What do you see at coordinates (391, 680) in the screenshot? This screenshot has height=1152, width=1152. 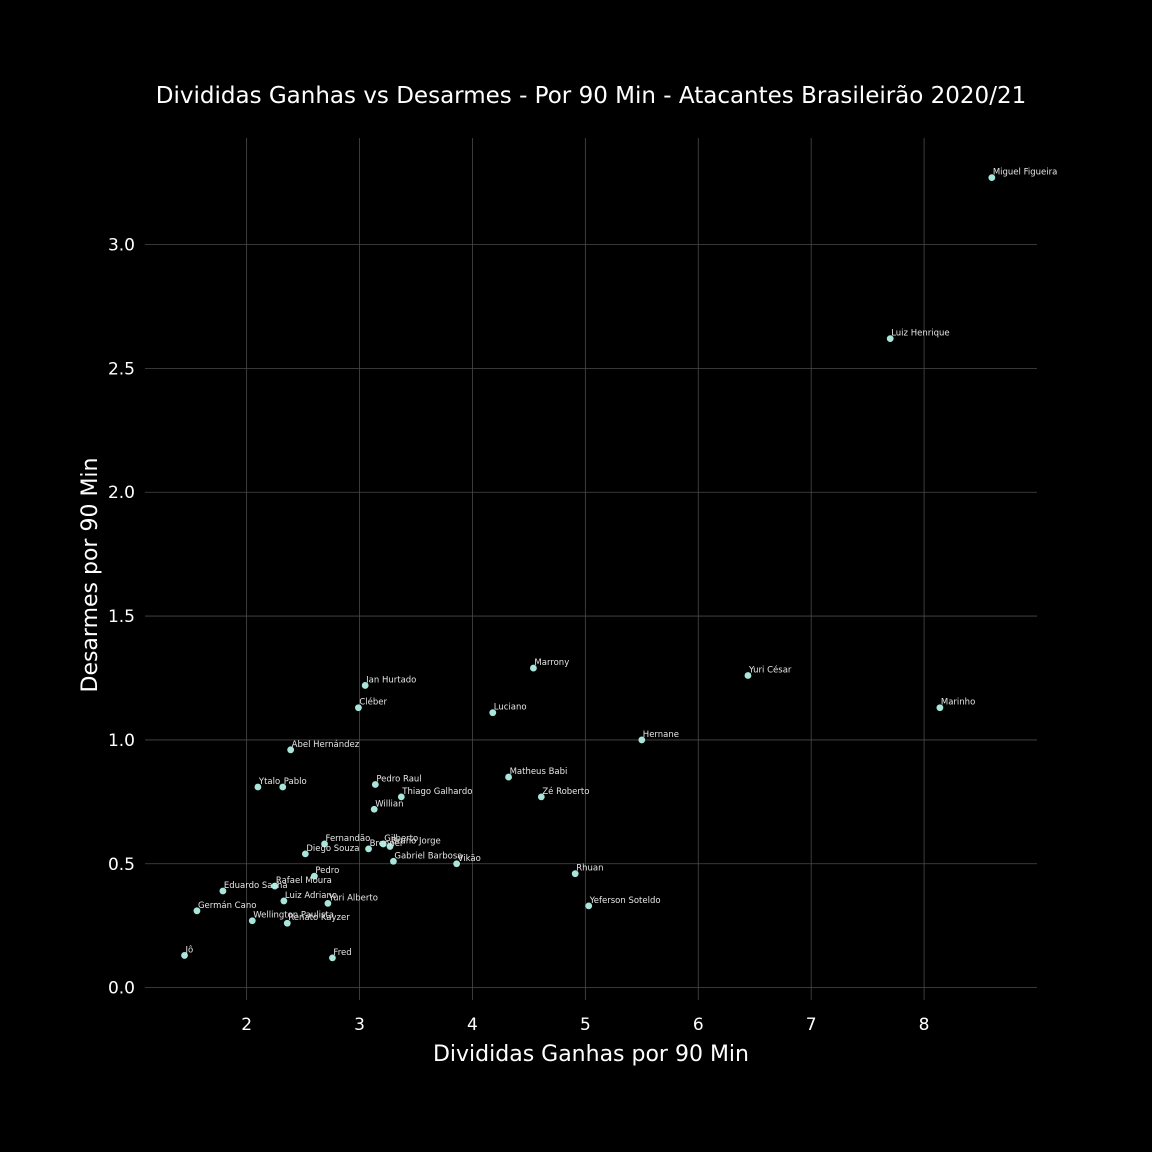 I see `data-point-label: Ian Hurtado` at bounding box center [391, 680].